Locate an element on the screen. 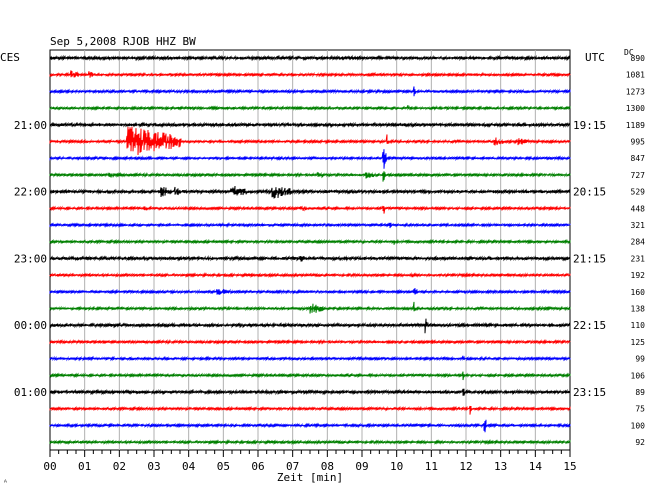  x-tick-label: 11 is located at coordinates (431, 466).